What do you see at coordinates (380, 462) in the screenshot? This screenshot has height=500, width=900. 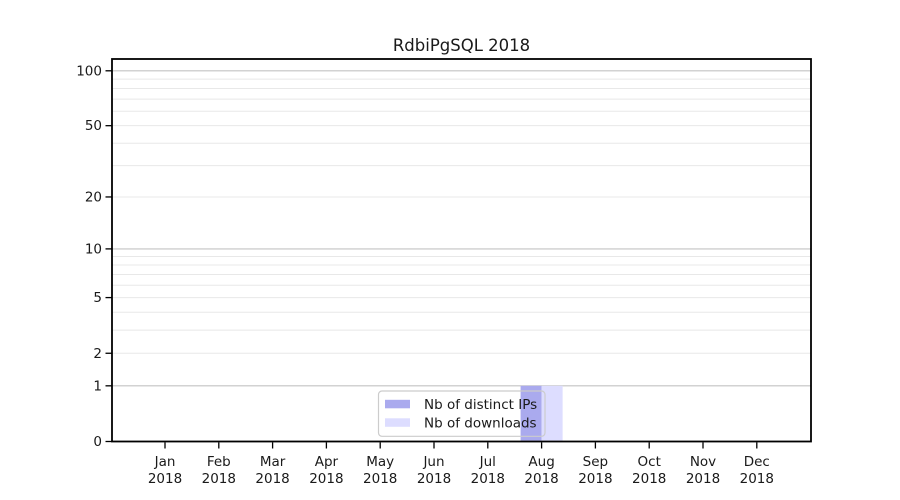 I see `x-tick-label-month: May` at bounding box center [380, 462].